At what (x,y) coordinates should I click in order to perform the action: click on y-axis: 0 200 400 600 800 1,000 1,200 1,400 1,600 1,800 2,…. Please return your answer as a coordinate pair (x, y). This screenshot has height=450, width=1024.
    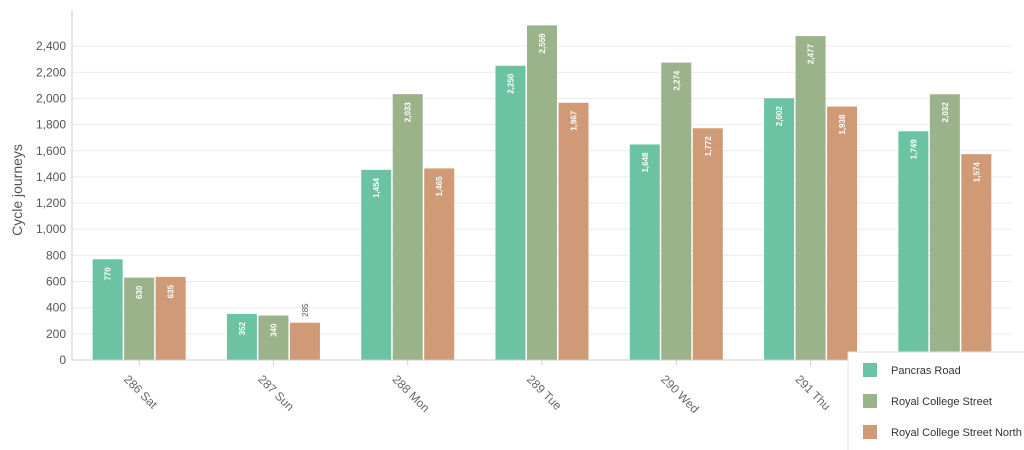
    Looking at the image, I should click on (54, 188).